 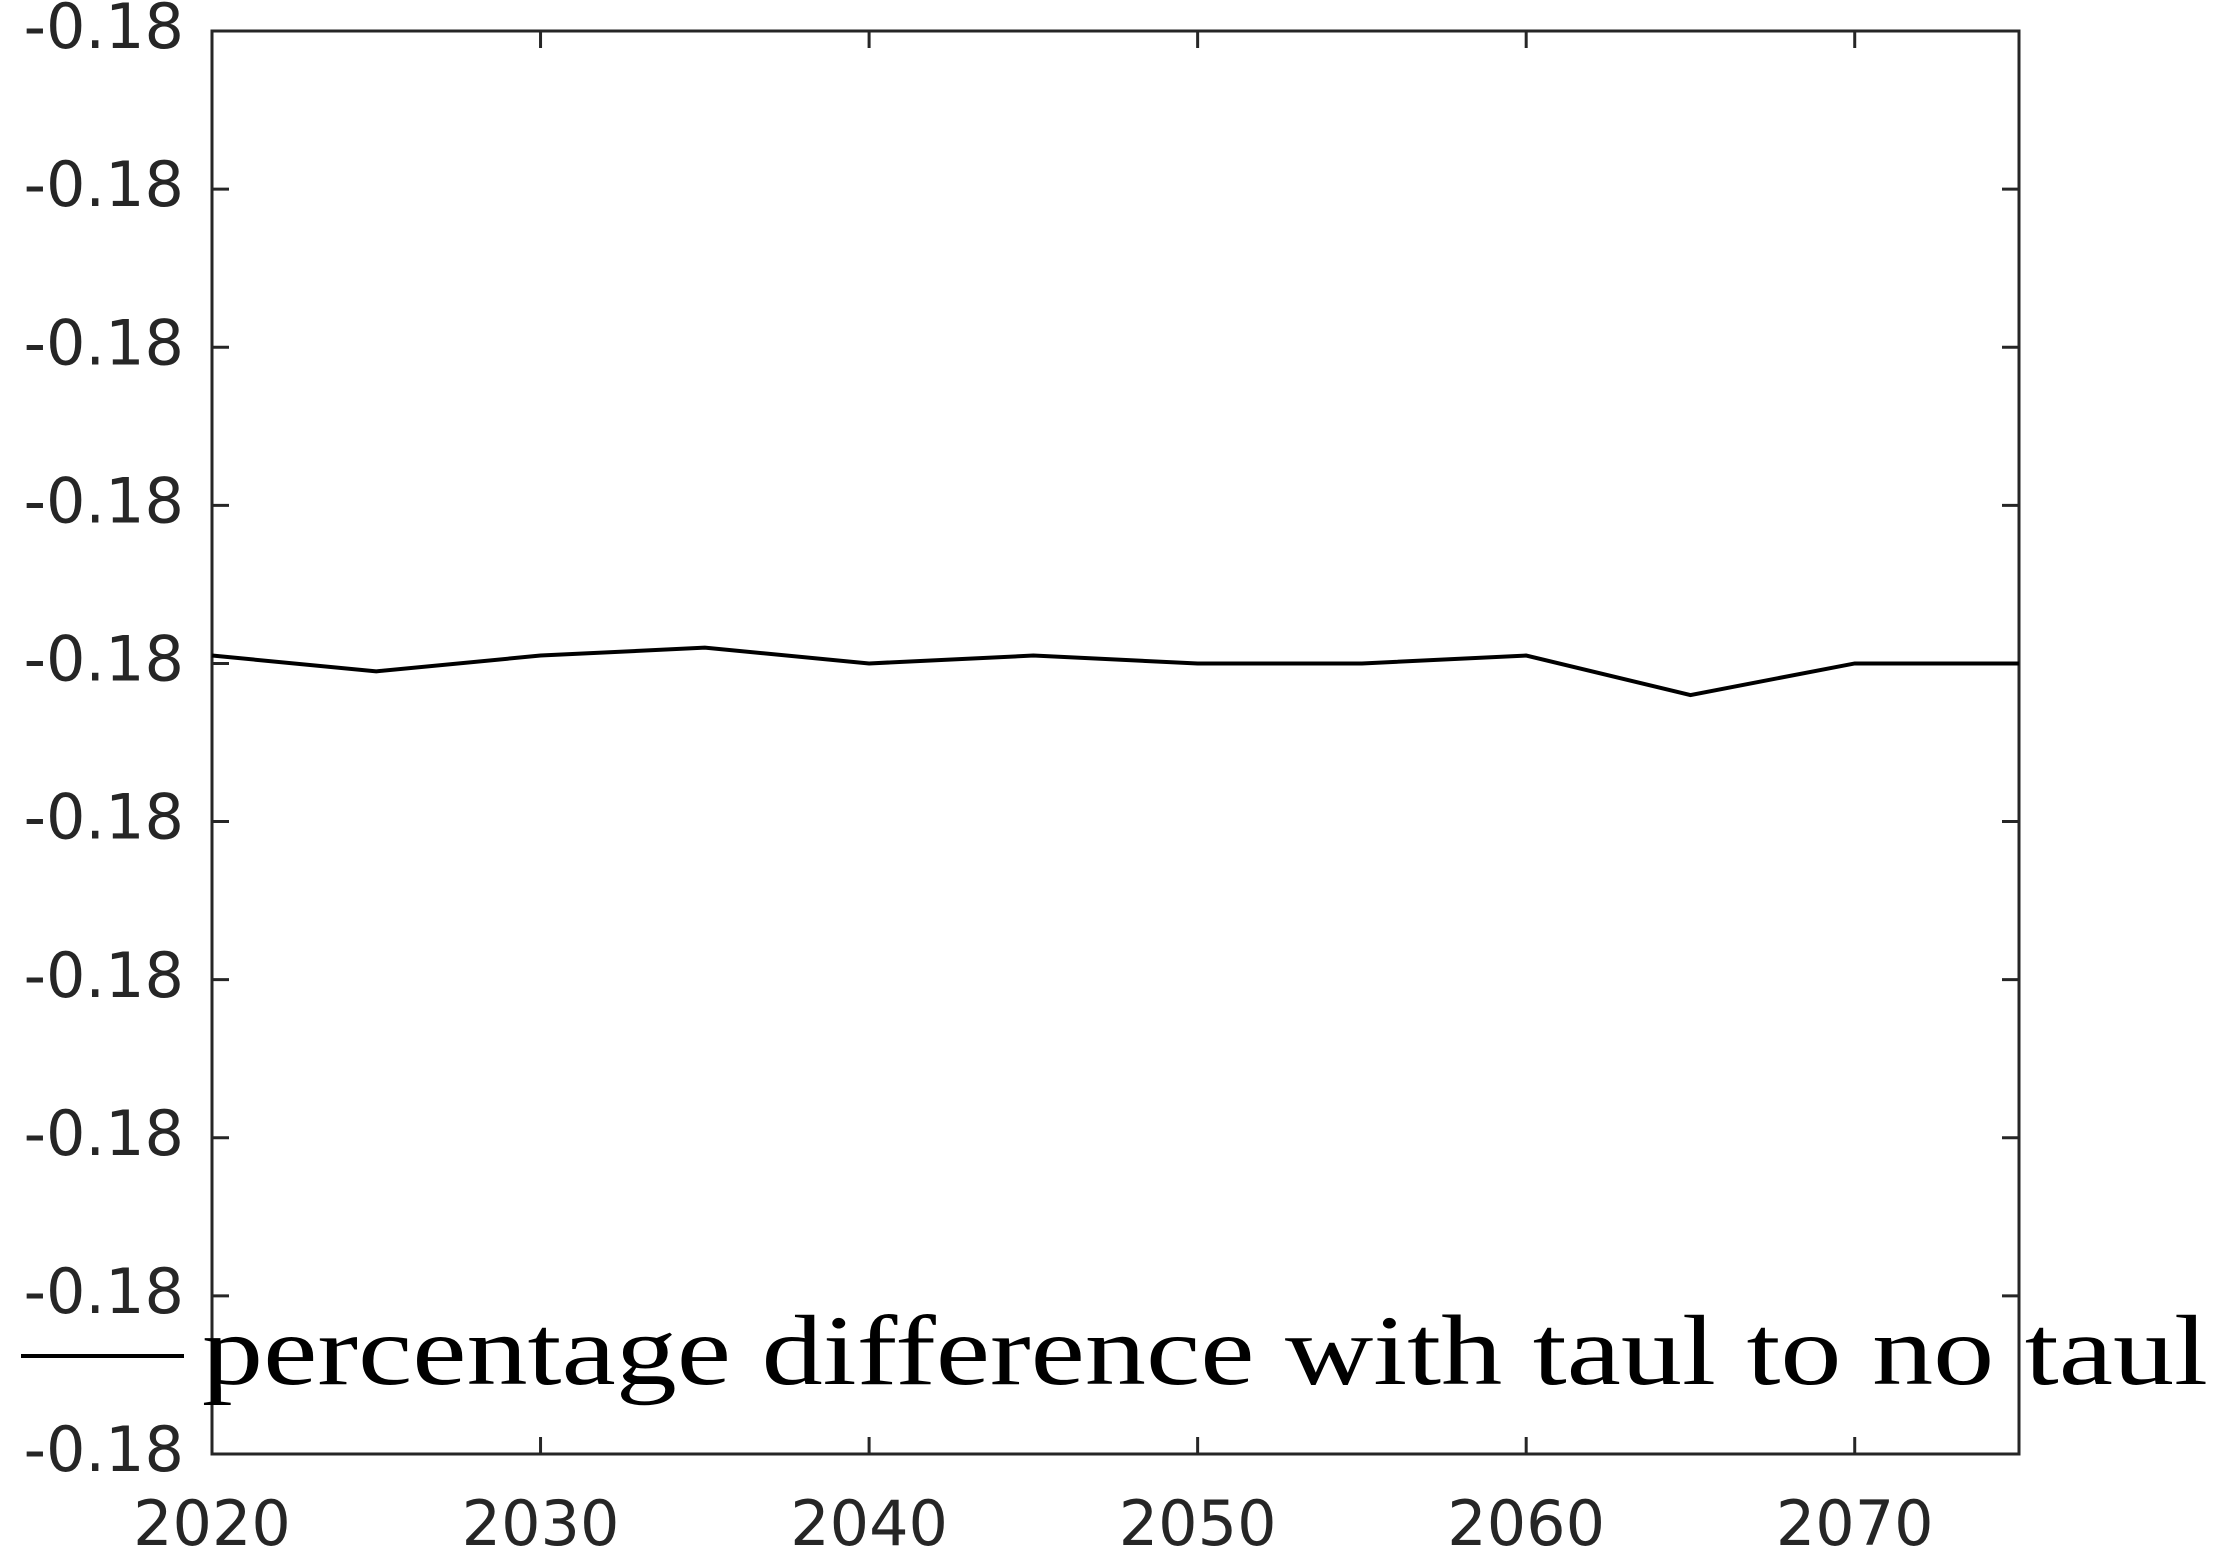 What do you see at coordinates (541, 1520) in the screenshot?
I see `x-tick-label: 2030` at bounding box center [541, 1520].